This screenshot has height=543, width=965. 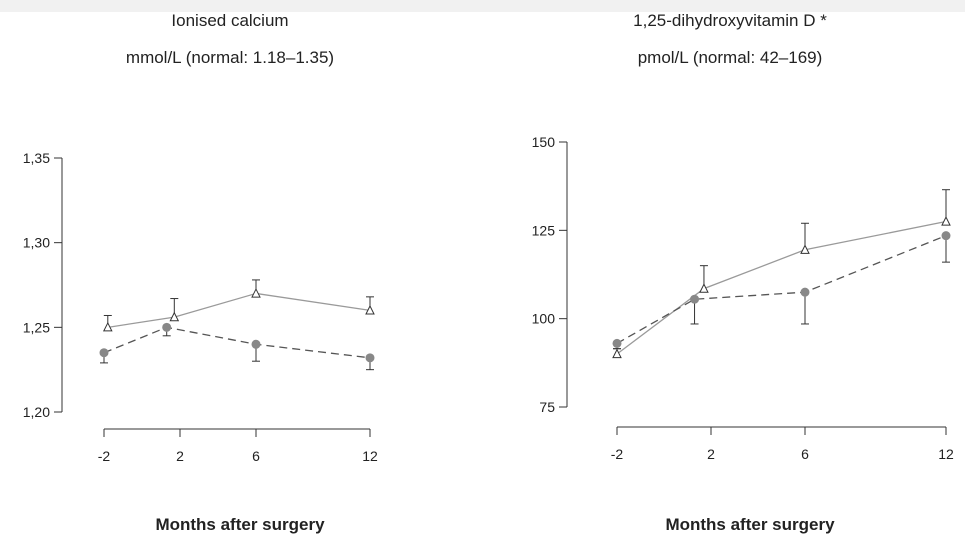 What do you see at coordinates (36, 158) in the screenshot?
I see `y-tick-label: 1,35` at bounding box center [36, 158].